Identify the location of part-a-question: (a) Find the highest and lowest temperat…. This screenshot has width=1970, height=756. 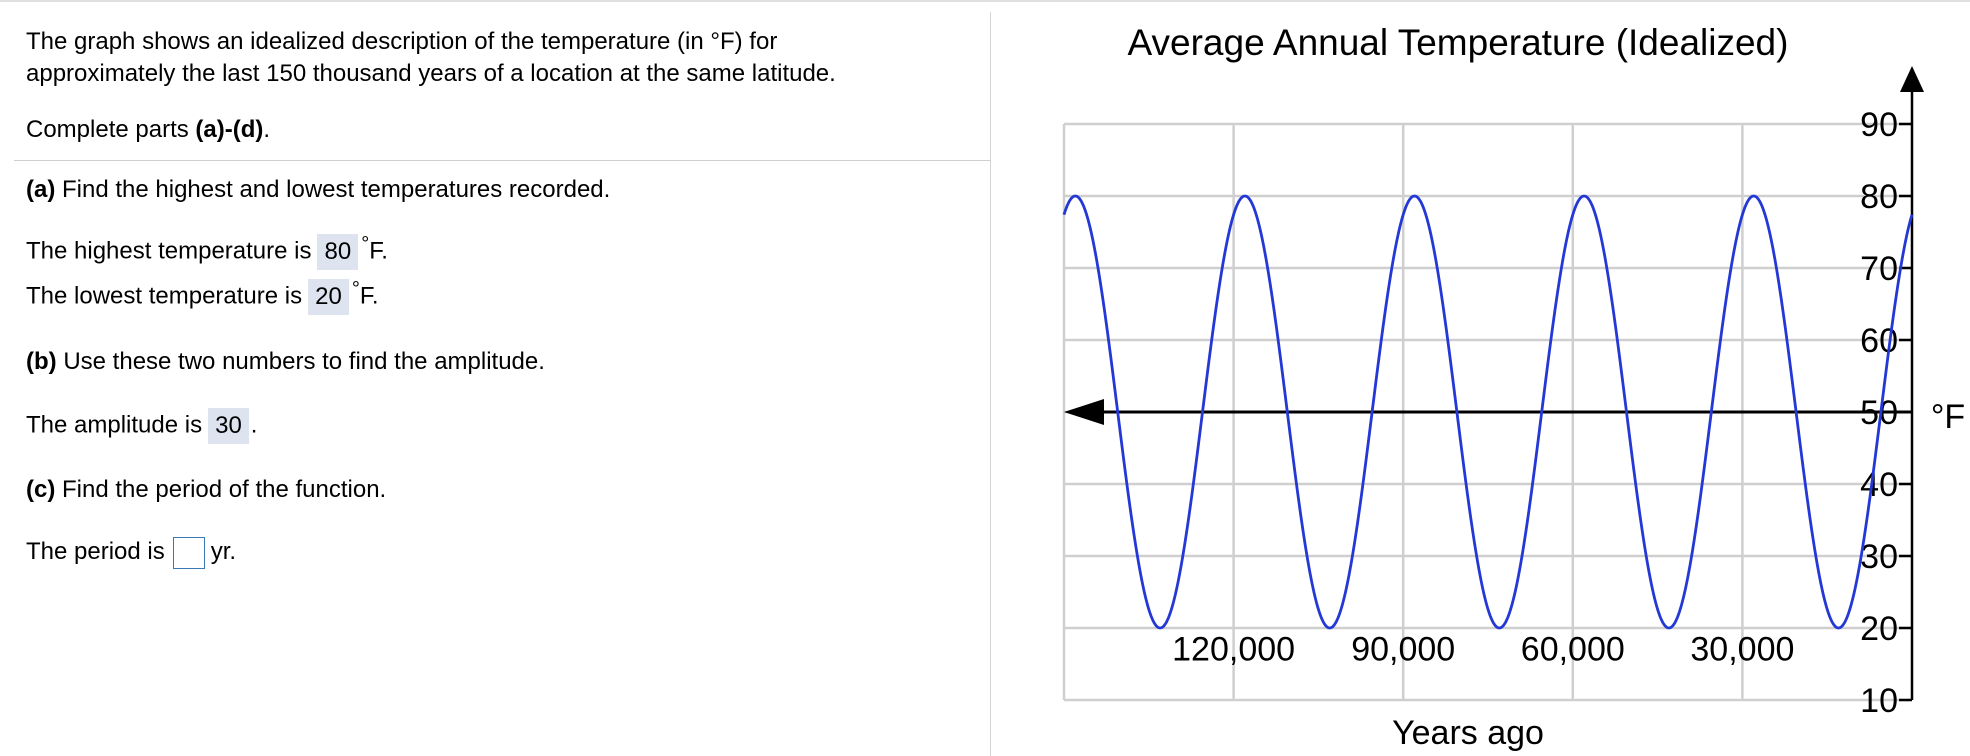
(318, 190).